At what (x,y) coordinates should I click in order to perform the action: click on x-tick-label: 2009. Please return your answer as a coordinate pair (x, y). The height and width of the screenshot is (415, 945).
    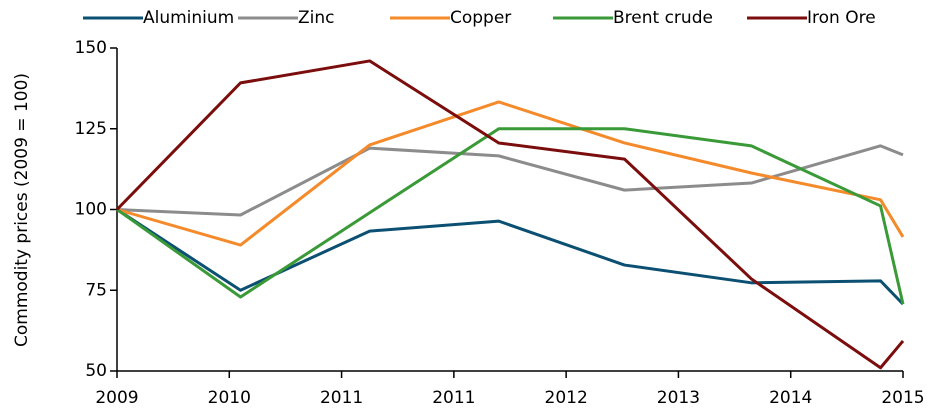
    Looking at the image, I should click on (116, 398).